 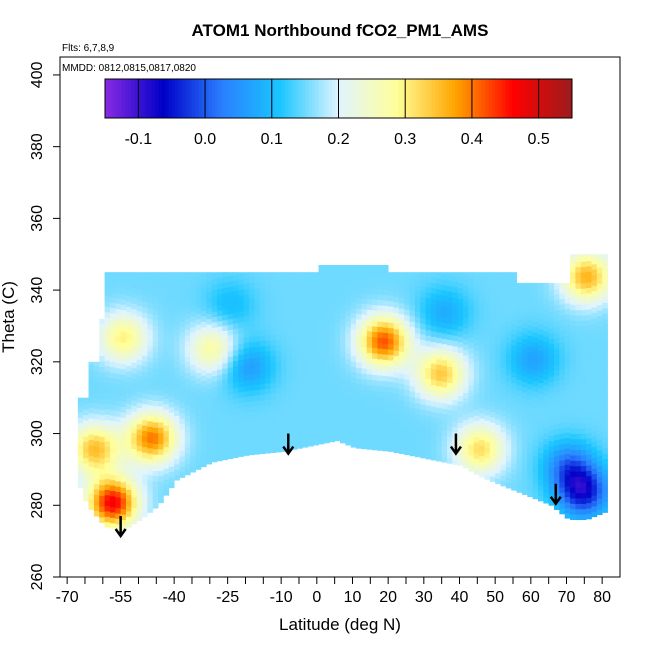 I want to click on arrow-marker, so click(x=455, y=444).